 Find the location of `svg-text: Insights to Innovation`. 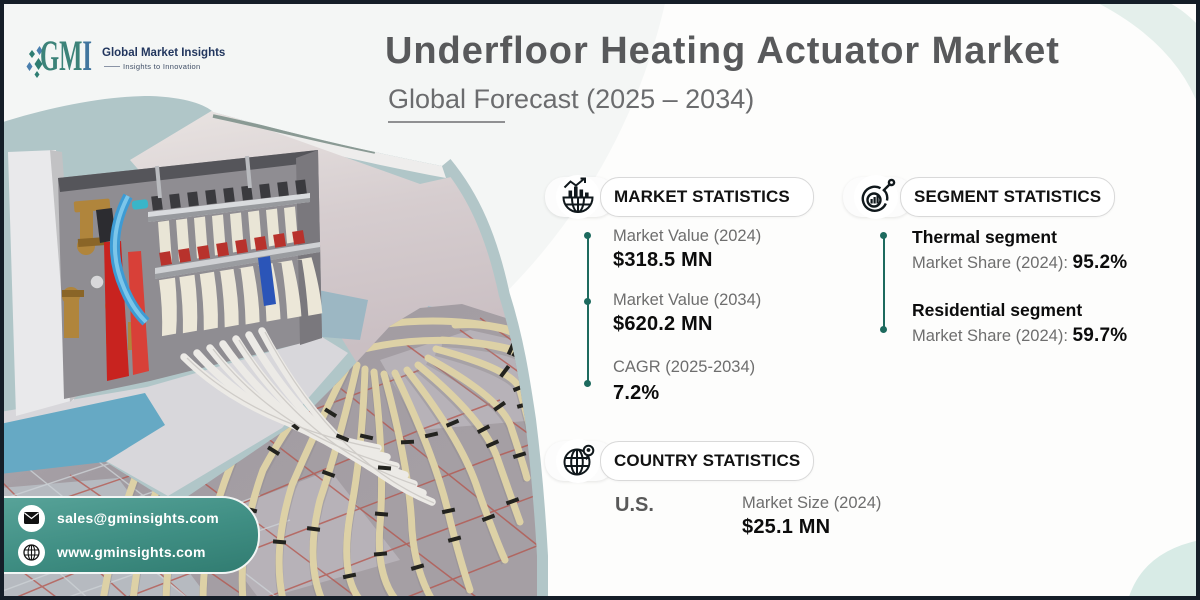

svg-text: Insights to Innovation is located at coordinates (161, 66).